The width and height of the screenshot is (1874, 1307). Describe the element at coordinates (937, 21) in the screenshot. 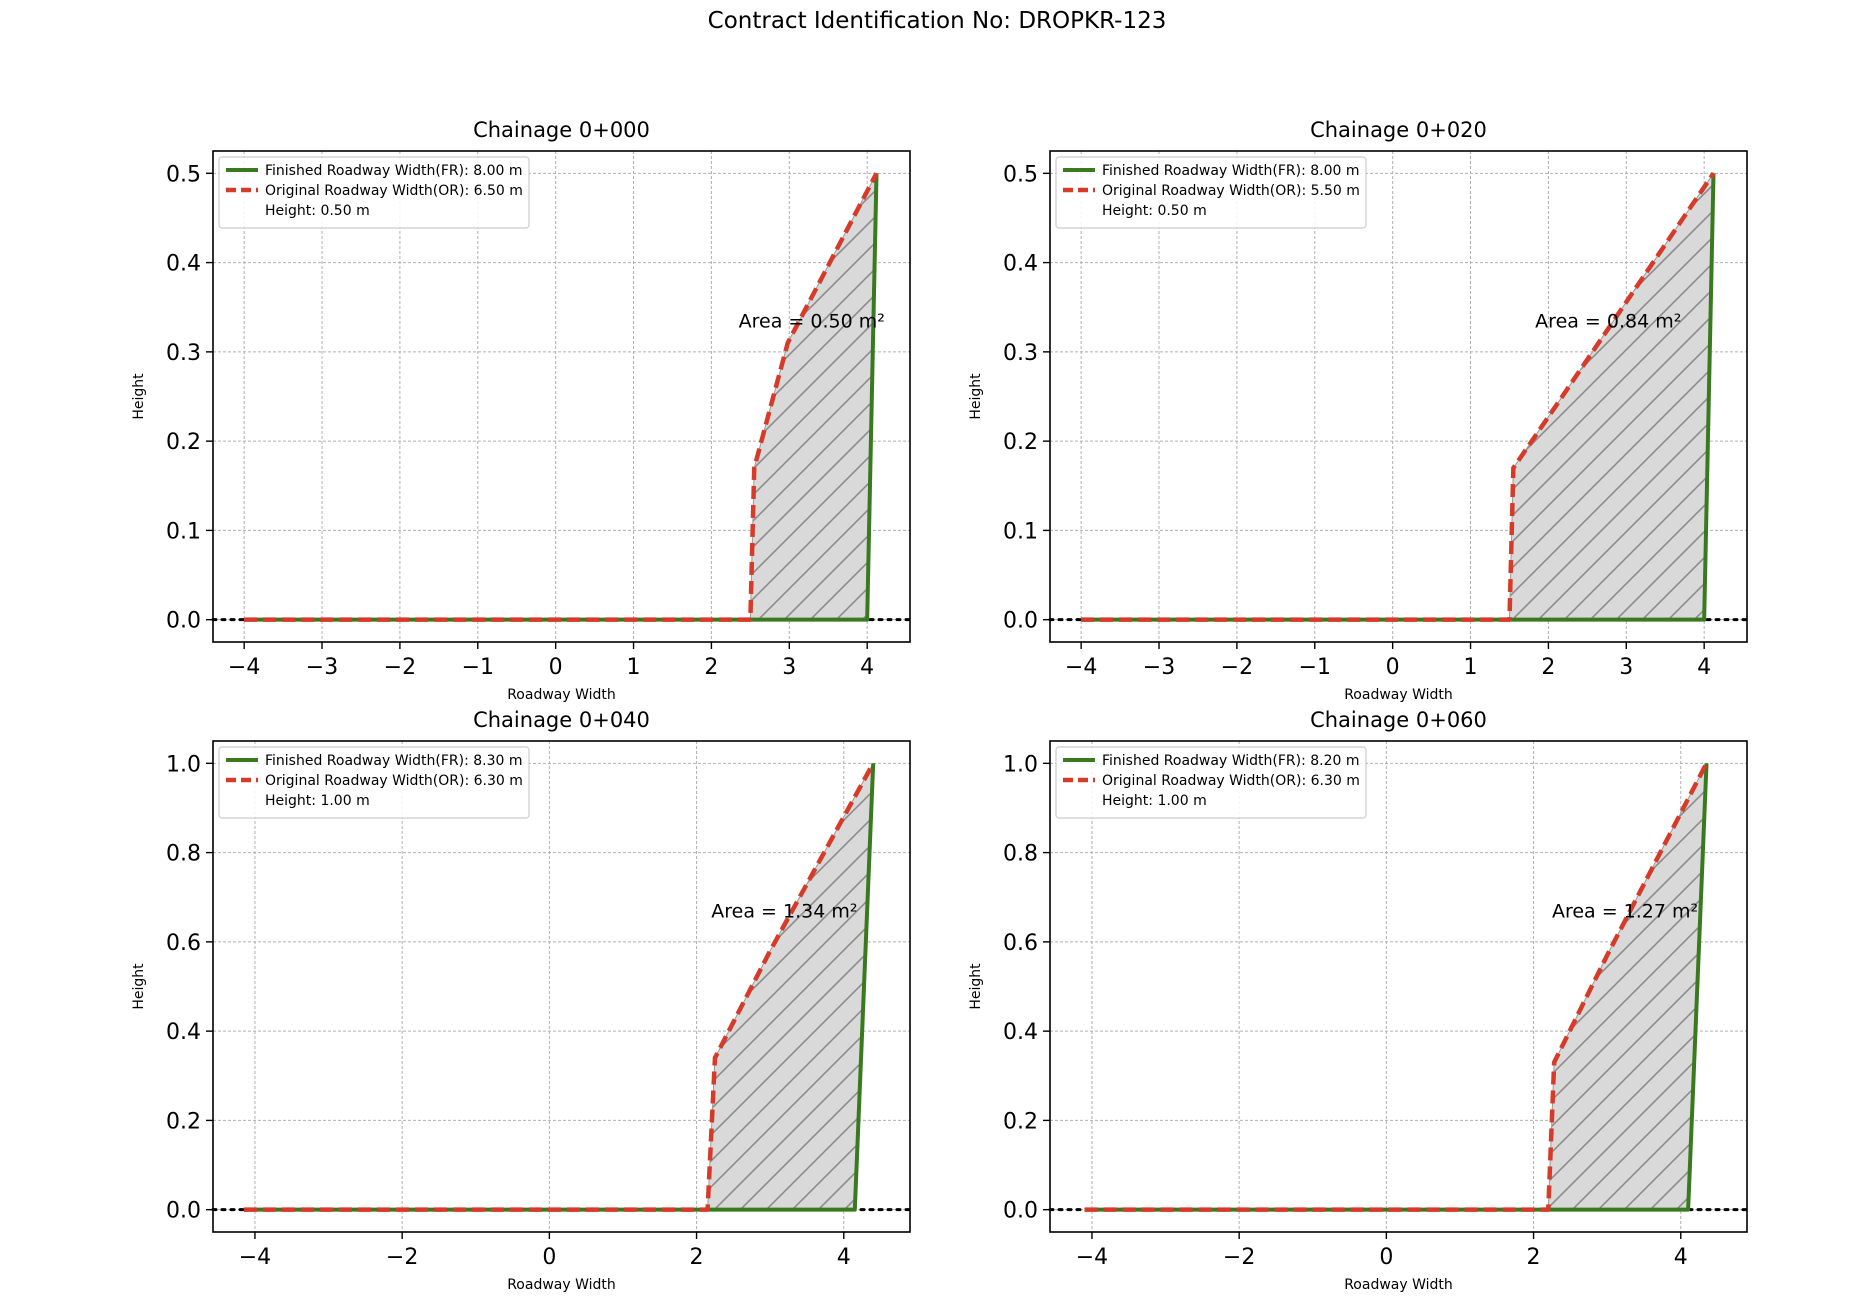

I see `figure-title: Contract Identification No: DROPKR-123` at that location.